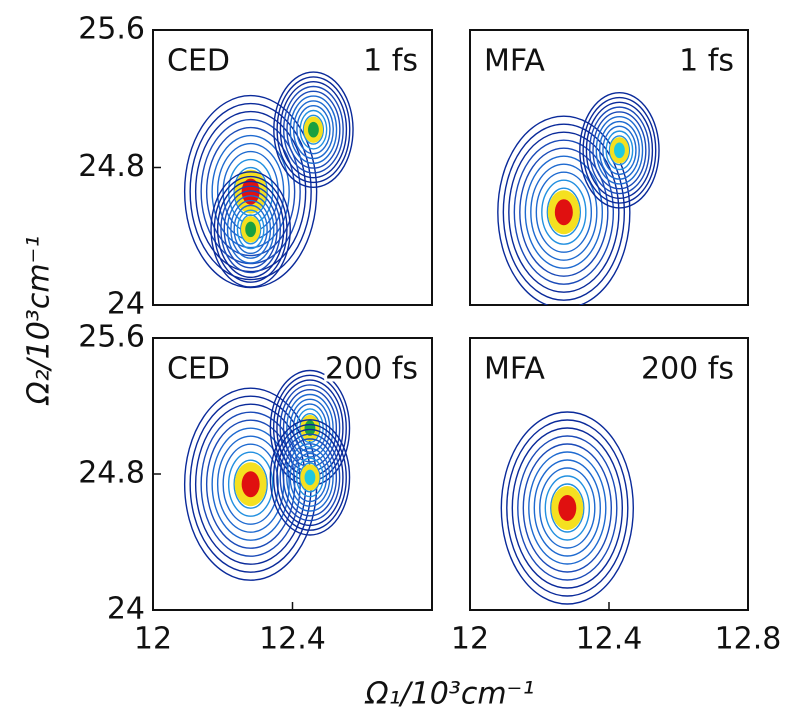  Describe the element at coordinates (609, 639) in the screenshot. I see `x-tick-label: 12.4` at that location.